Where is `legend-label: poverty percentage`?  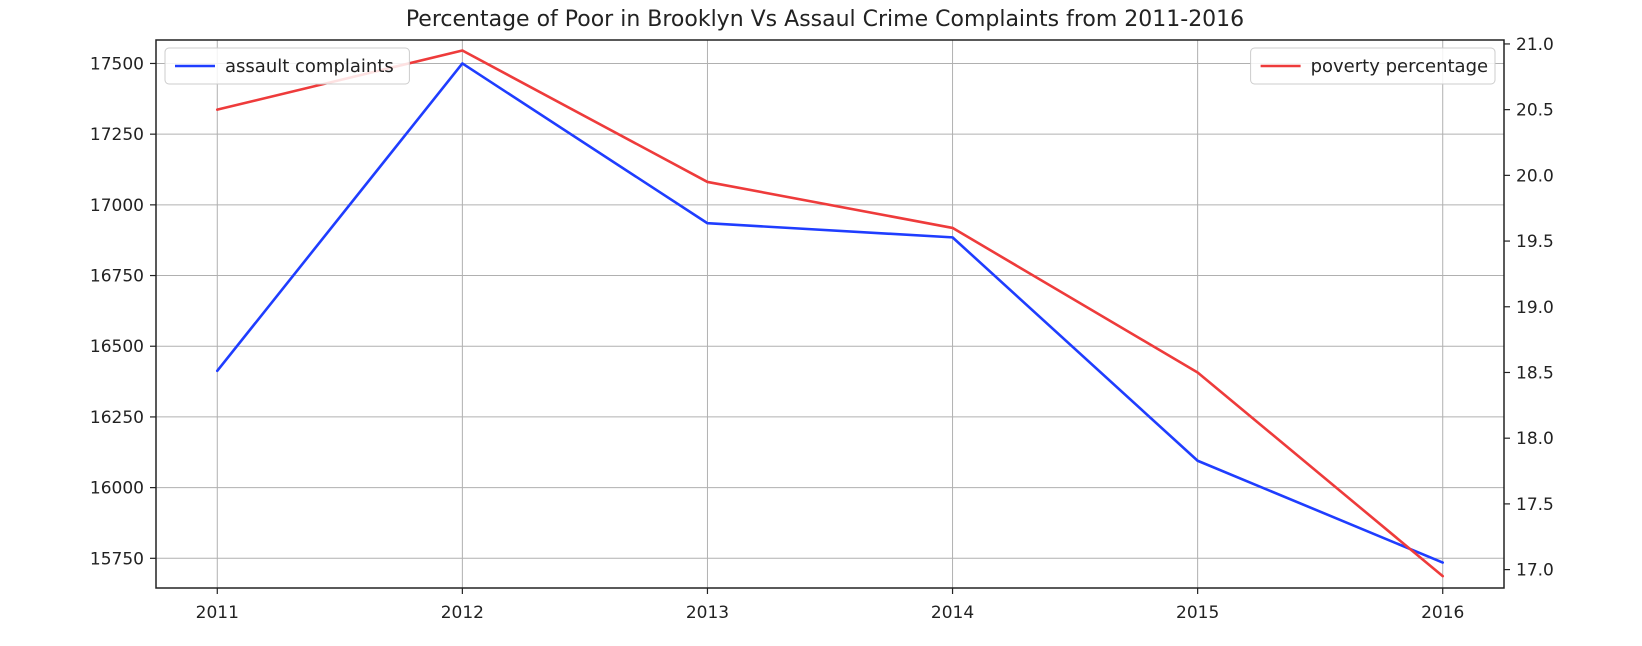 legend-label: poverty percentage is located at coordinates (1399, 66).